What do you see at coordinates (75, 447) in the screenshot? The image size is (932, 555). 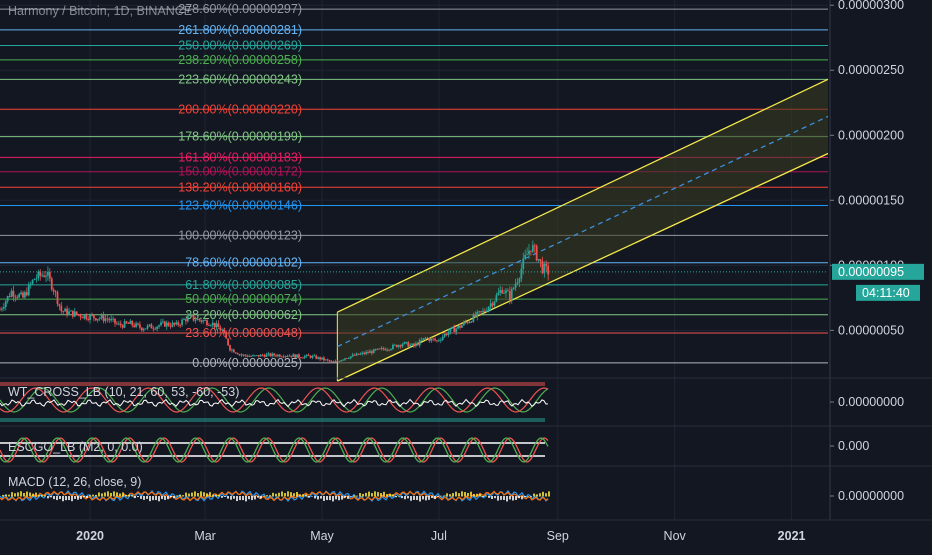 I see `escgo-title: ESCGO_LB (M2, 0, 0.0)` at bounding box center [75, 447].